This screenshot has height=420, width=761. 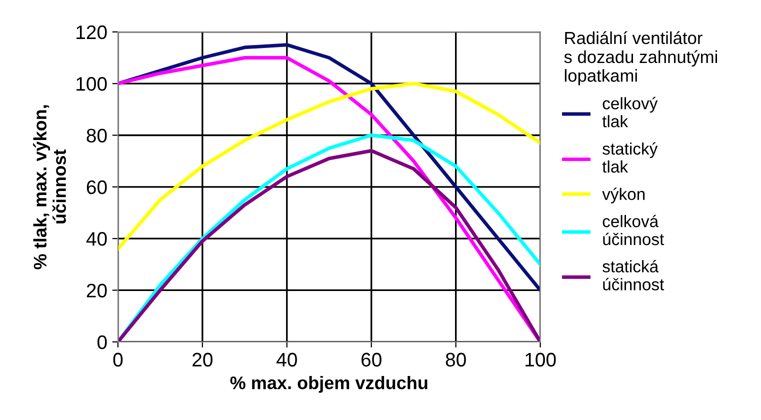 What do you see at coordinates (102, 342) in the screenshot?
I see `y-tick-label: 0` at bounding box center [102, 342].